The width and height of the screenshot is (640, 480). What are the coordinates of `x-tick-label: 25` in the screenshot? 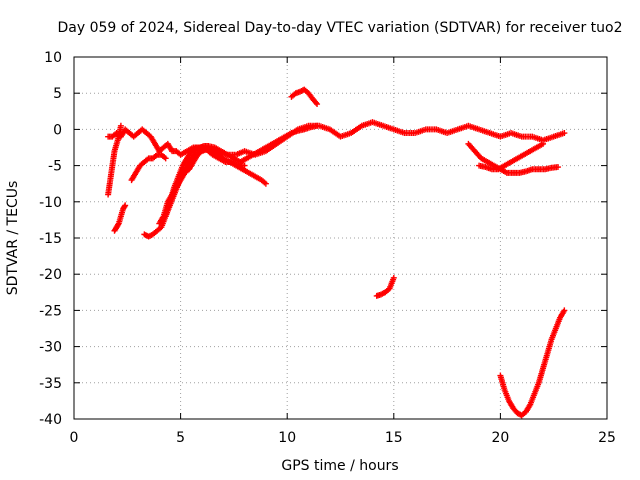 It's located at (607, 438).